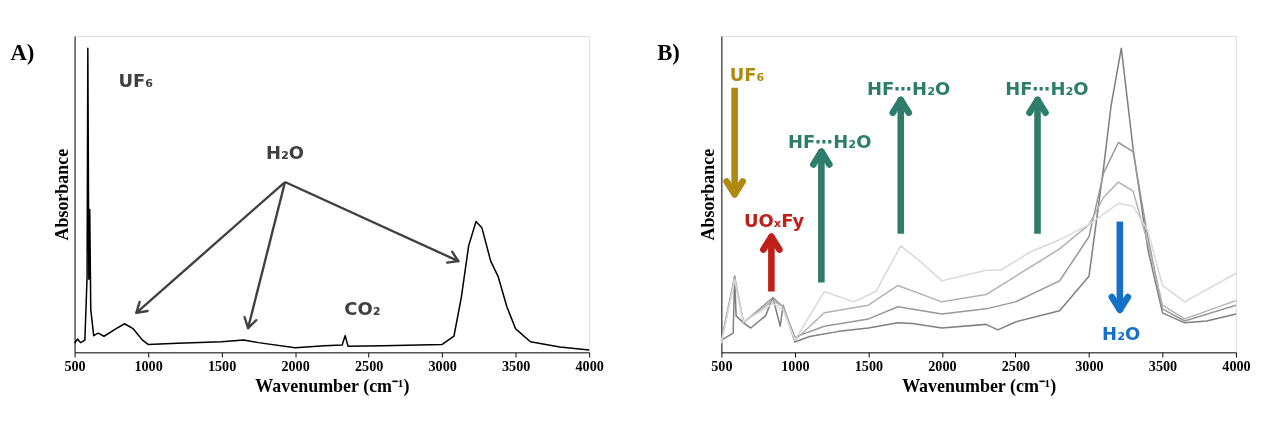  What do you see at coordinates (774, 221) in the screenshot?
I see `annotation: UOₓFy` at bounding box center [774, 221].